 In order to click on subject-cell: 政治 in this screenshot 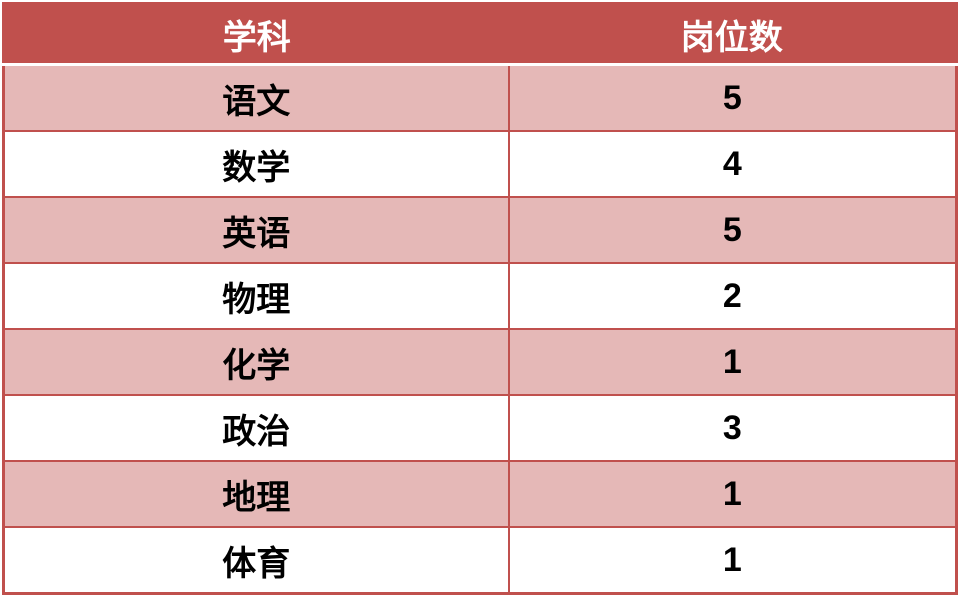, I will do `click(256, 428)`.